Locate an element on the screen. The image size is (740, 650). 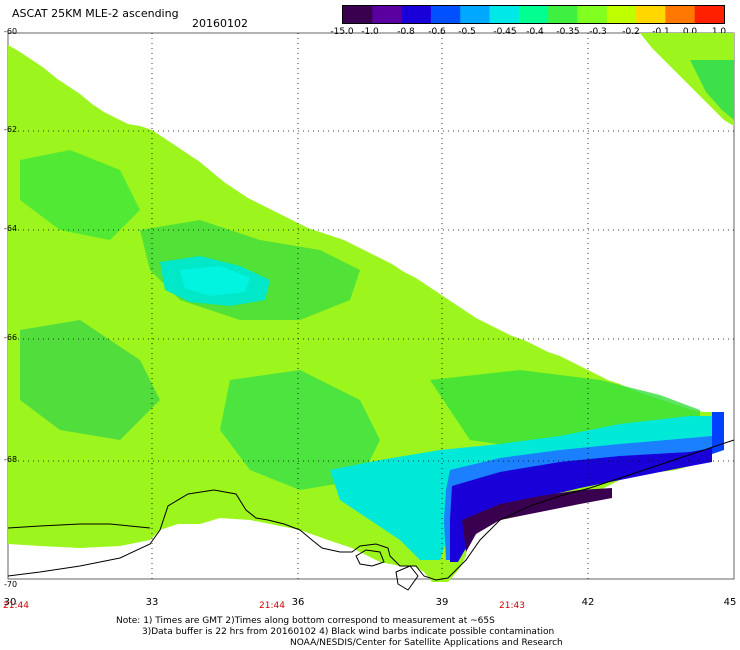
swath-corner is located at coordinates (687, 79).